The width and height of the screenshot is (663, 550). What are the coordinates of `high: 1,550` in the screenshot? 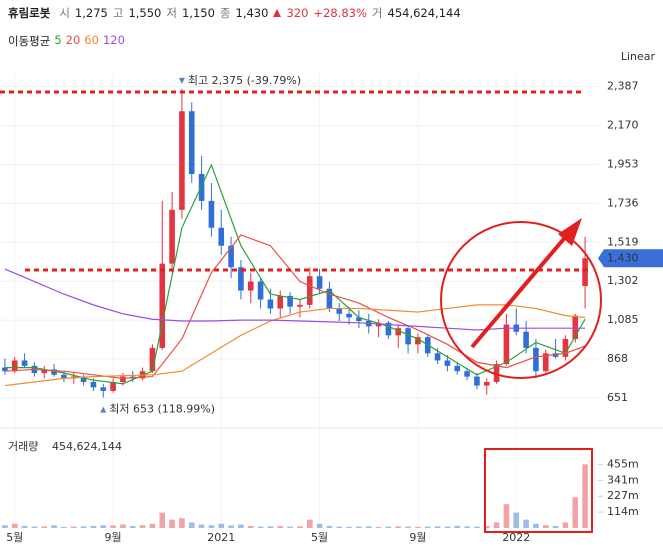 It's located at (145, 13).